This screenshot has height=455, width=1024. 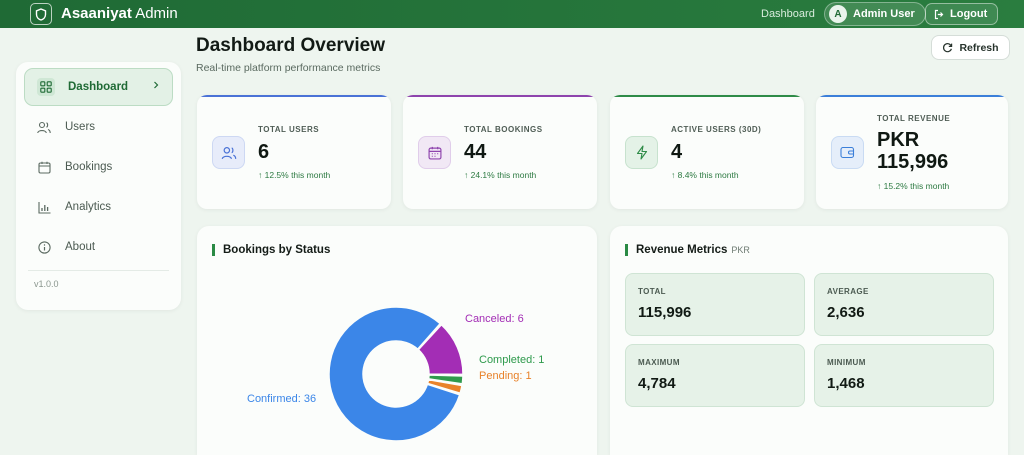 I want to click on sidebar-item-label: Analytics, so click(x=88, y=207).